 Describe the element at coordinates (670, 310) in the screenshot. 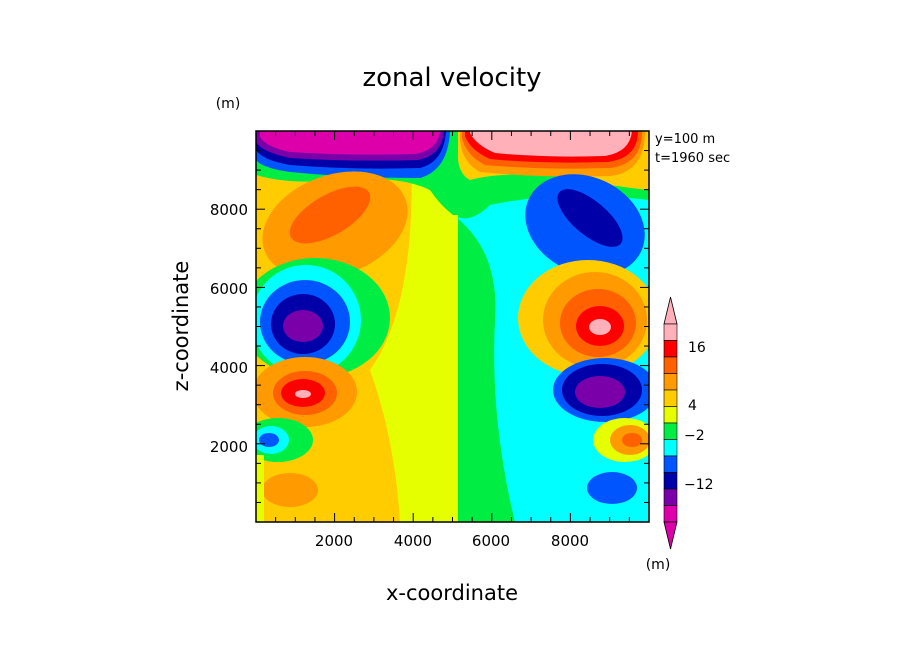

I see `colorbar-top-arrow` at that location.